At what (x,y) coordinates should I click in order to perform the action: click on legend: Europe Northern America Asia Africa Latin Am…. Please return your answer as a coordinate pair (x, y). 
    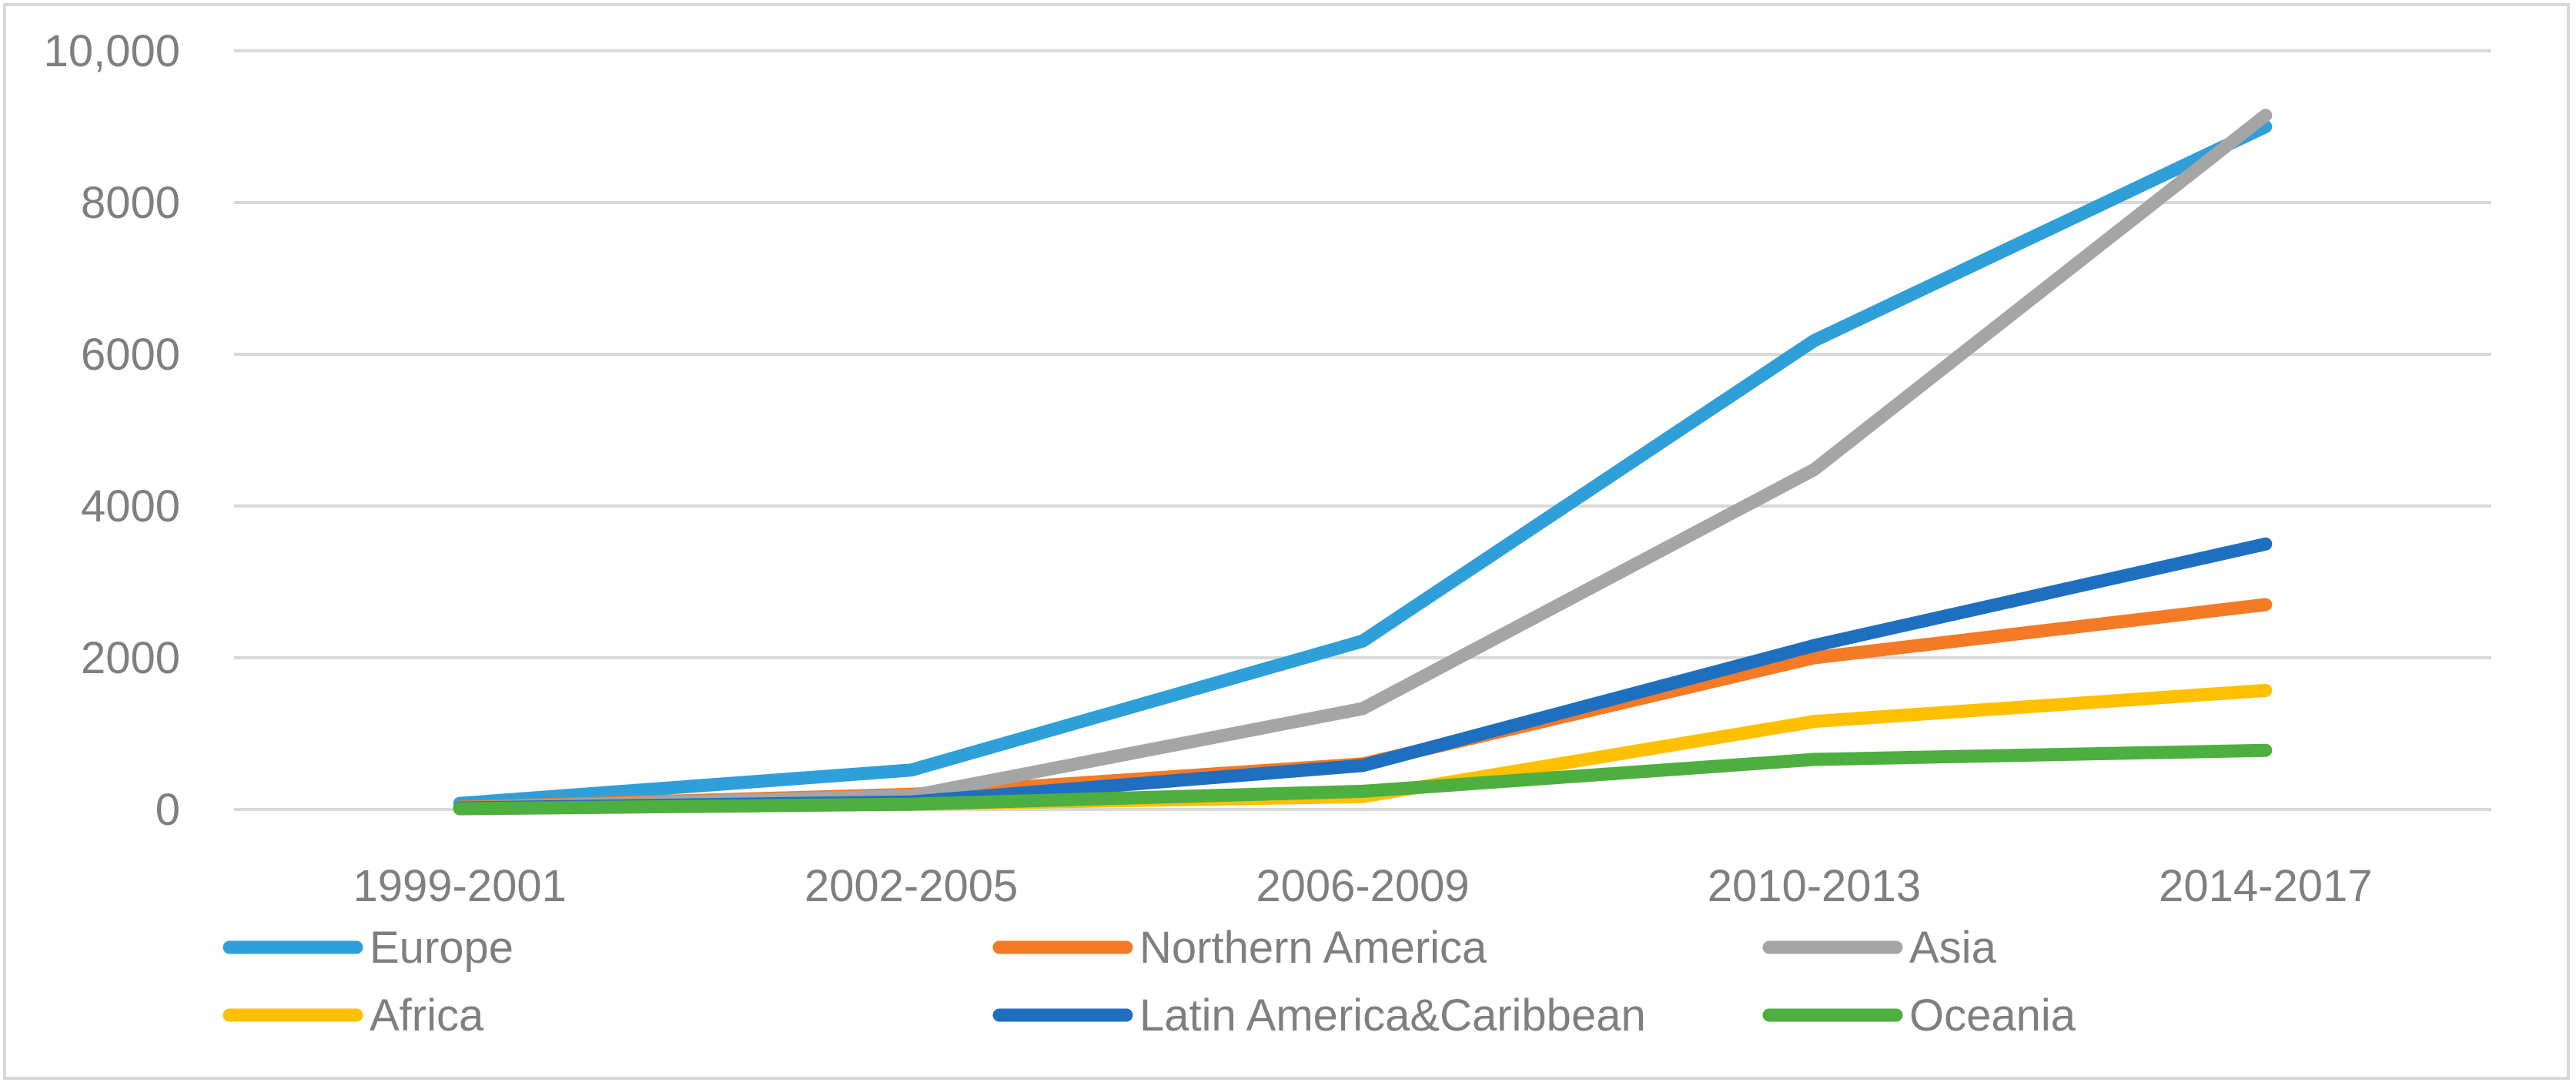
    Looking at the image, I should click on (1149, 982).